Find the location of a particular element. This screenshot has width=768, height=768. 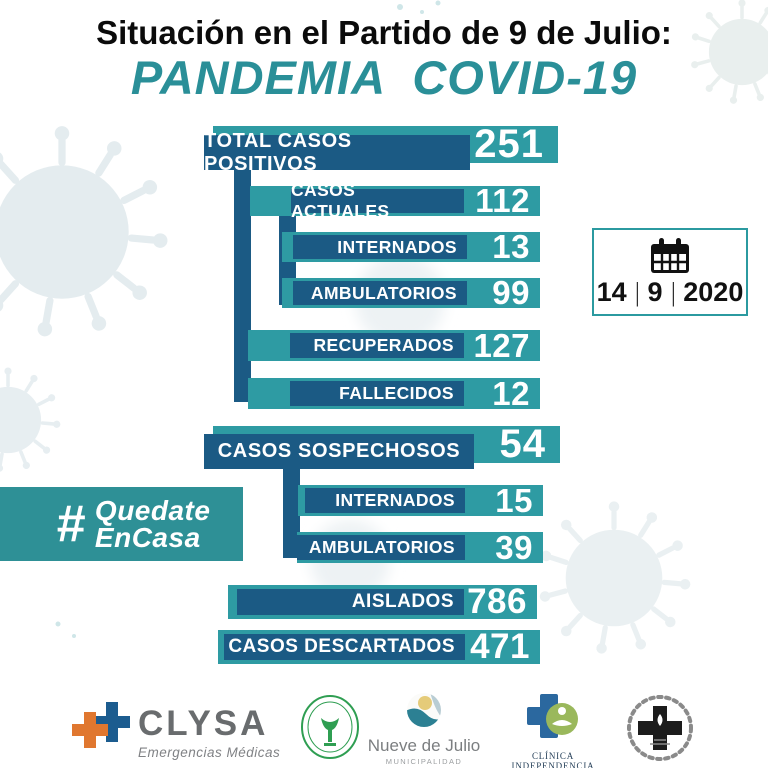

stat-label: RECUPERADOS is located at coordinates (383, 345).